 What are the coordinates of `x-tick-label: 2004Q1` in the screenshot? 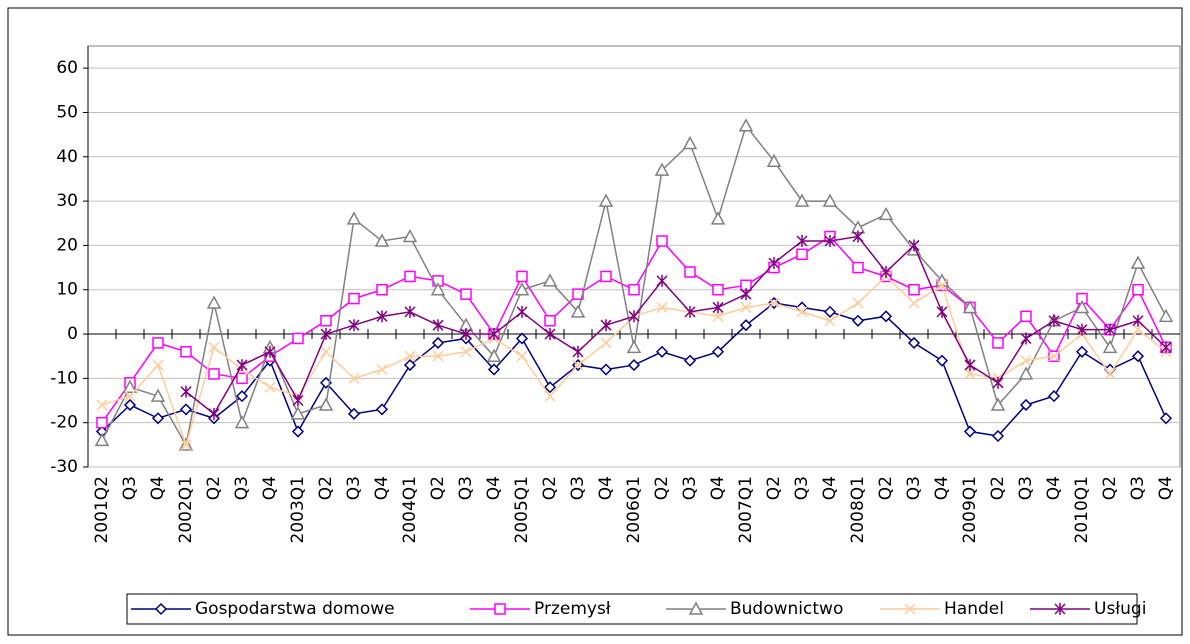 It's located at (410, 509).